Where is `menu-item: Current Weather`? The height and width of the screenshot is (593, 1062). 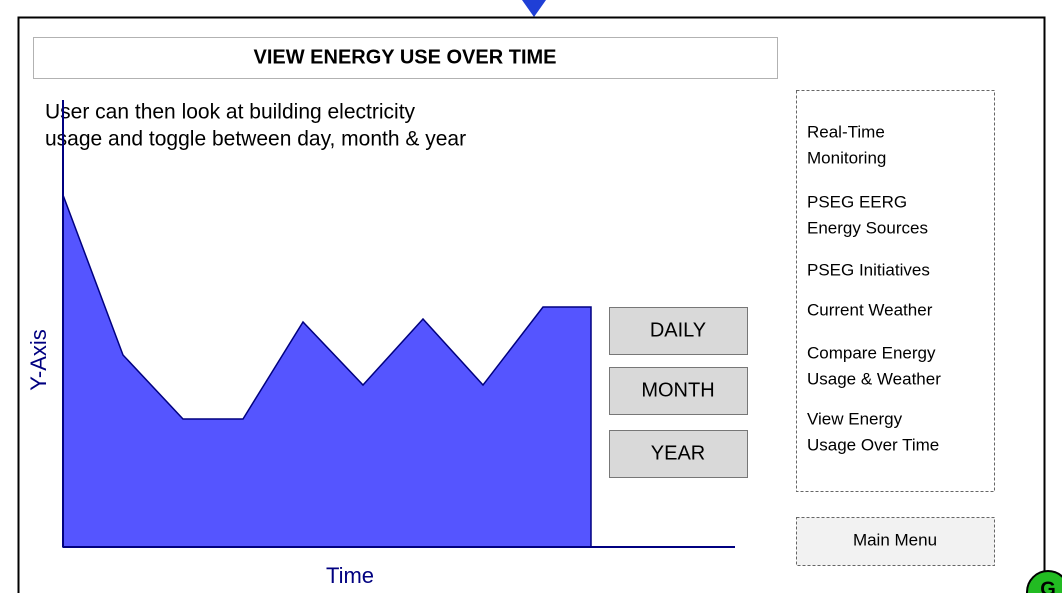 menu-item: Current Weather is located at coordinates (870, 309).